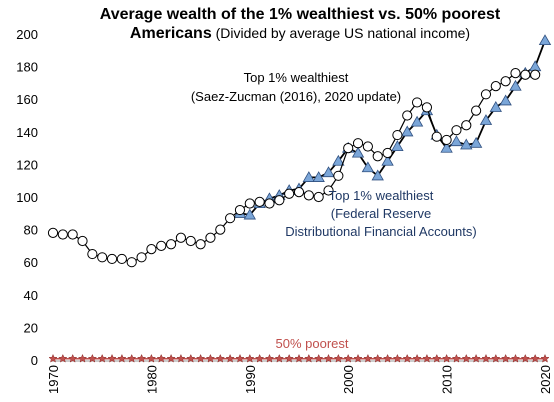 Image resolution: width=554 pixels, height=402 pixels. Describe the element at coordinates (53, 379) in the screenshot. I see `x-tick-label: 1970` at that location.